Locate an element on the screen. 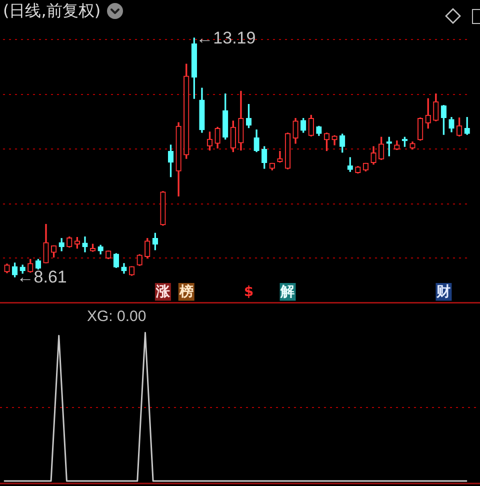 The image size is (480, 486). annotation: ←8.61 is located at coordinates (41, 277).